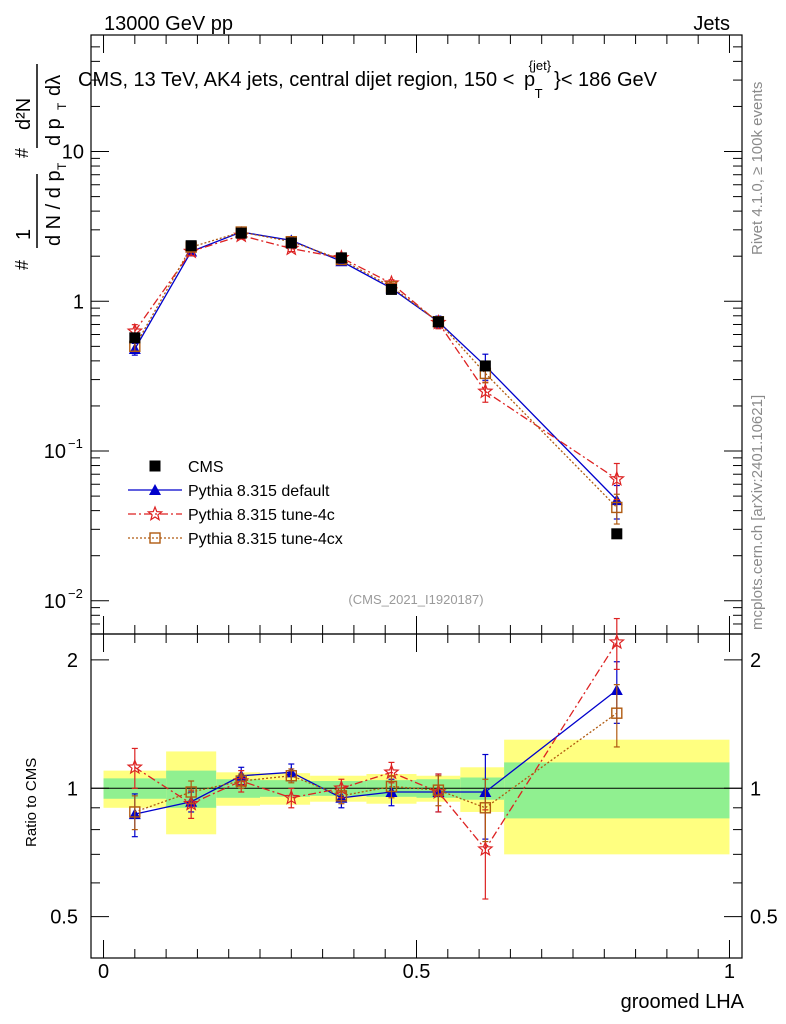 This screenshot has height=1024, width=786. What do you see at coordinates (40, 167) in the screenshot?
I see `y-axis-label: # 1 d N / d p T # d²N d p T dλ` at bounding box center [40, 167].